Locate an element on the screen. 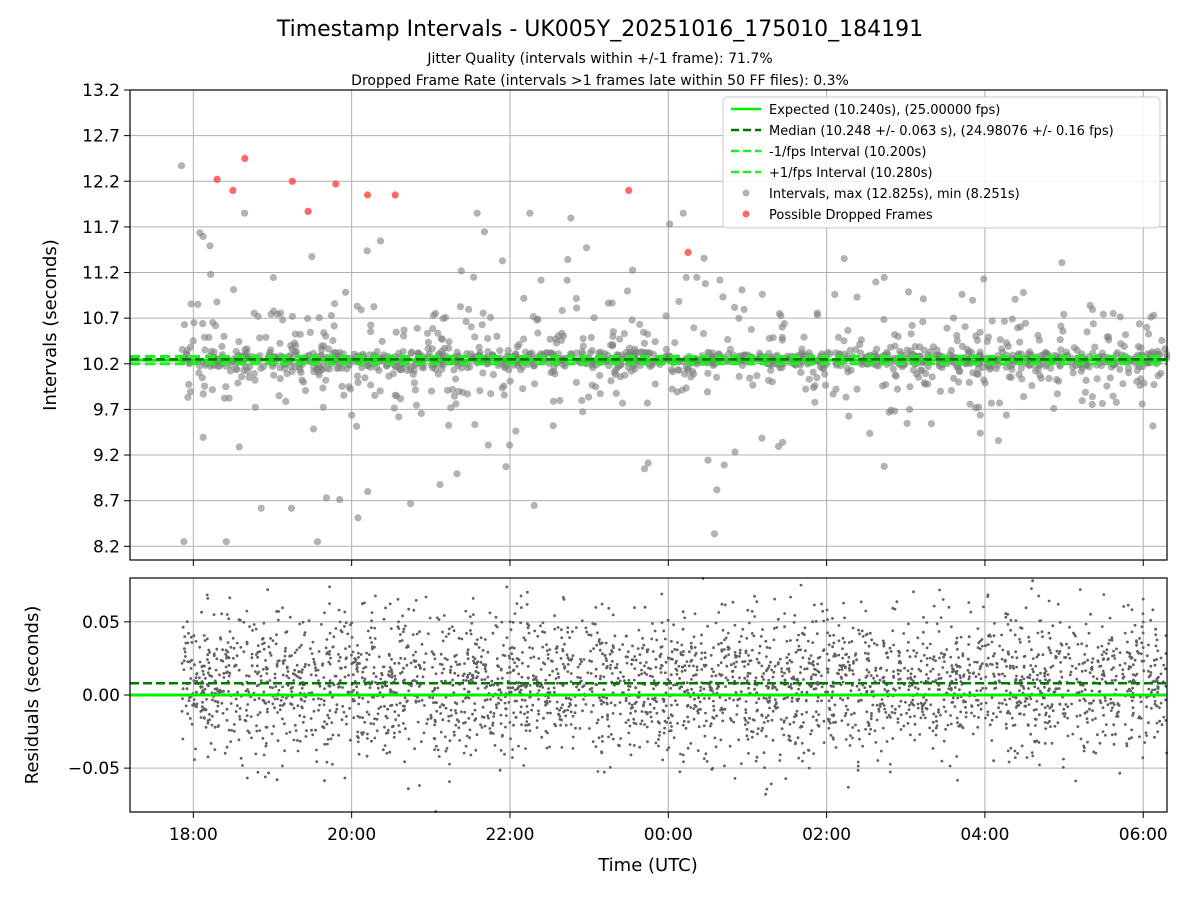 The width and height of the screenshot is (1200, 900). bottom-y-axis-label: Residuals (seconds) is located at coordinates (32, 695).